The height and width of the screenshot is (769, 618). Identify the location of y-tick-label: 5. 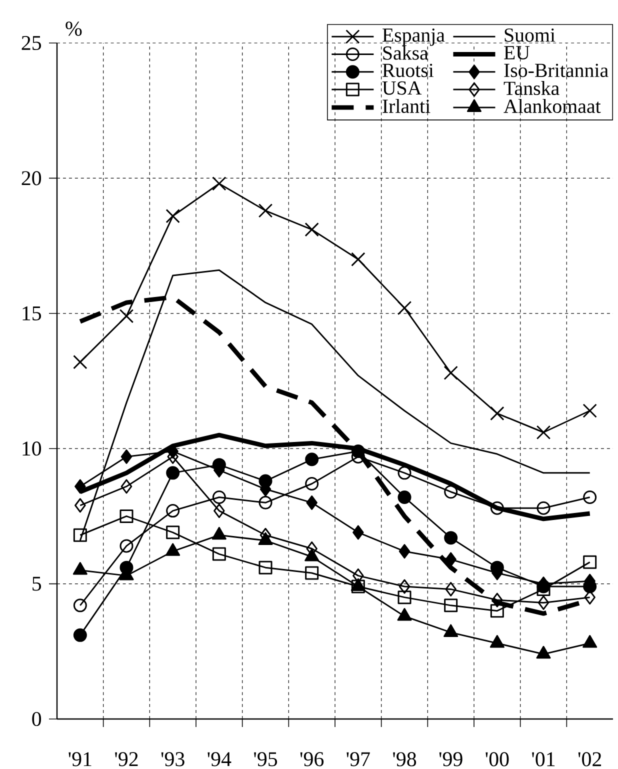
(37, 583).